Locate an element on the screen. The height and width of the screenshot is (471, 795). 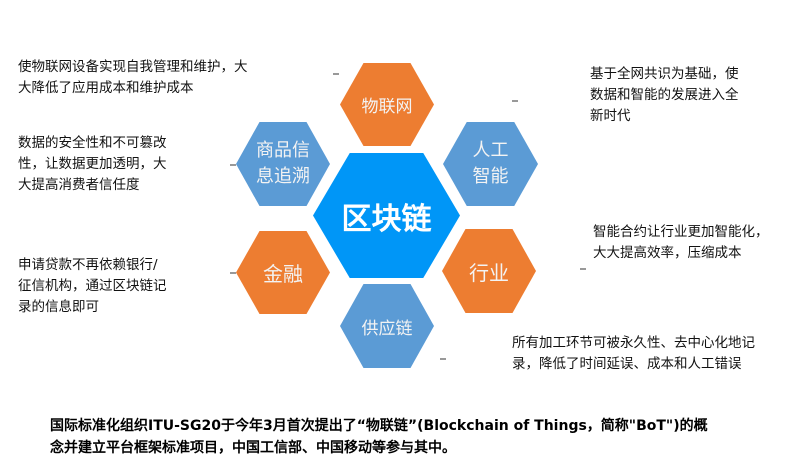
hex-supply-chain: 供应链 is located at coordinates (387, 326).